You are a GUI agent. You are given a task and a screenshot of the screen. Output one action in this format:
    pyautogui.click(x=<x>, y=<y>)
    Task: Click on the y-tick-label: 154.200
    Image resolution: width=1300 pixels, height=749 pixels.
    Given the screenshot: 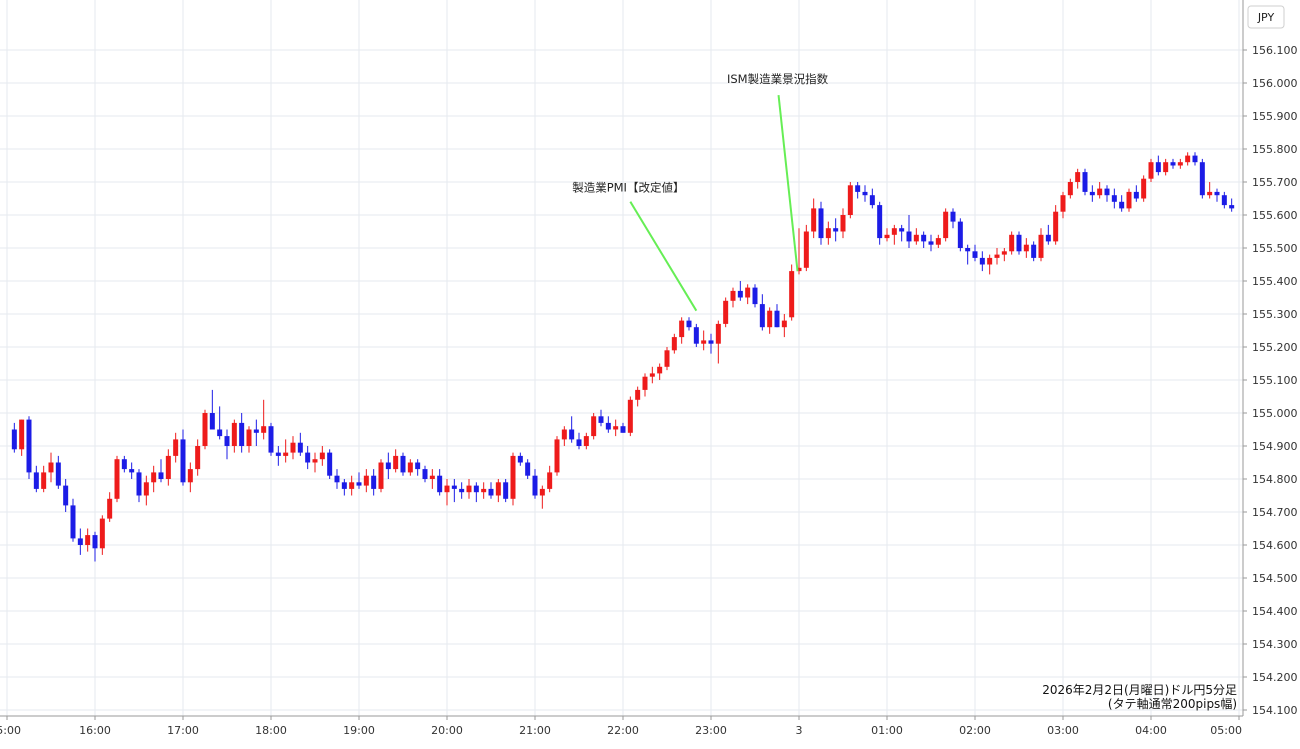 What is the action you would take?
    pyautogui.click(x=1275, y=677)
    